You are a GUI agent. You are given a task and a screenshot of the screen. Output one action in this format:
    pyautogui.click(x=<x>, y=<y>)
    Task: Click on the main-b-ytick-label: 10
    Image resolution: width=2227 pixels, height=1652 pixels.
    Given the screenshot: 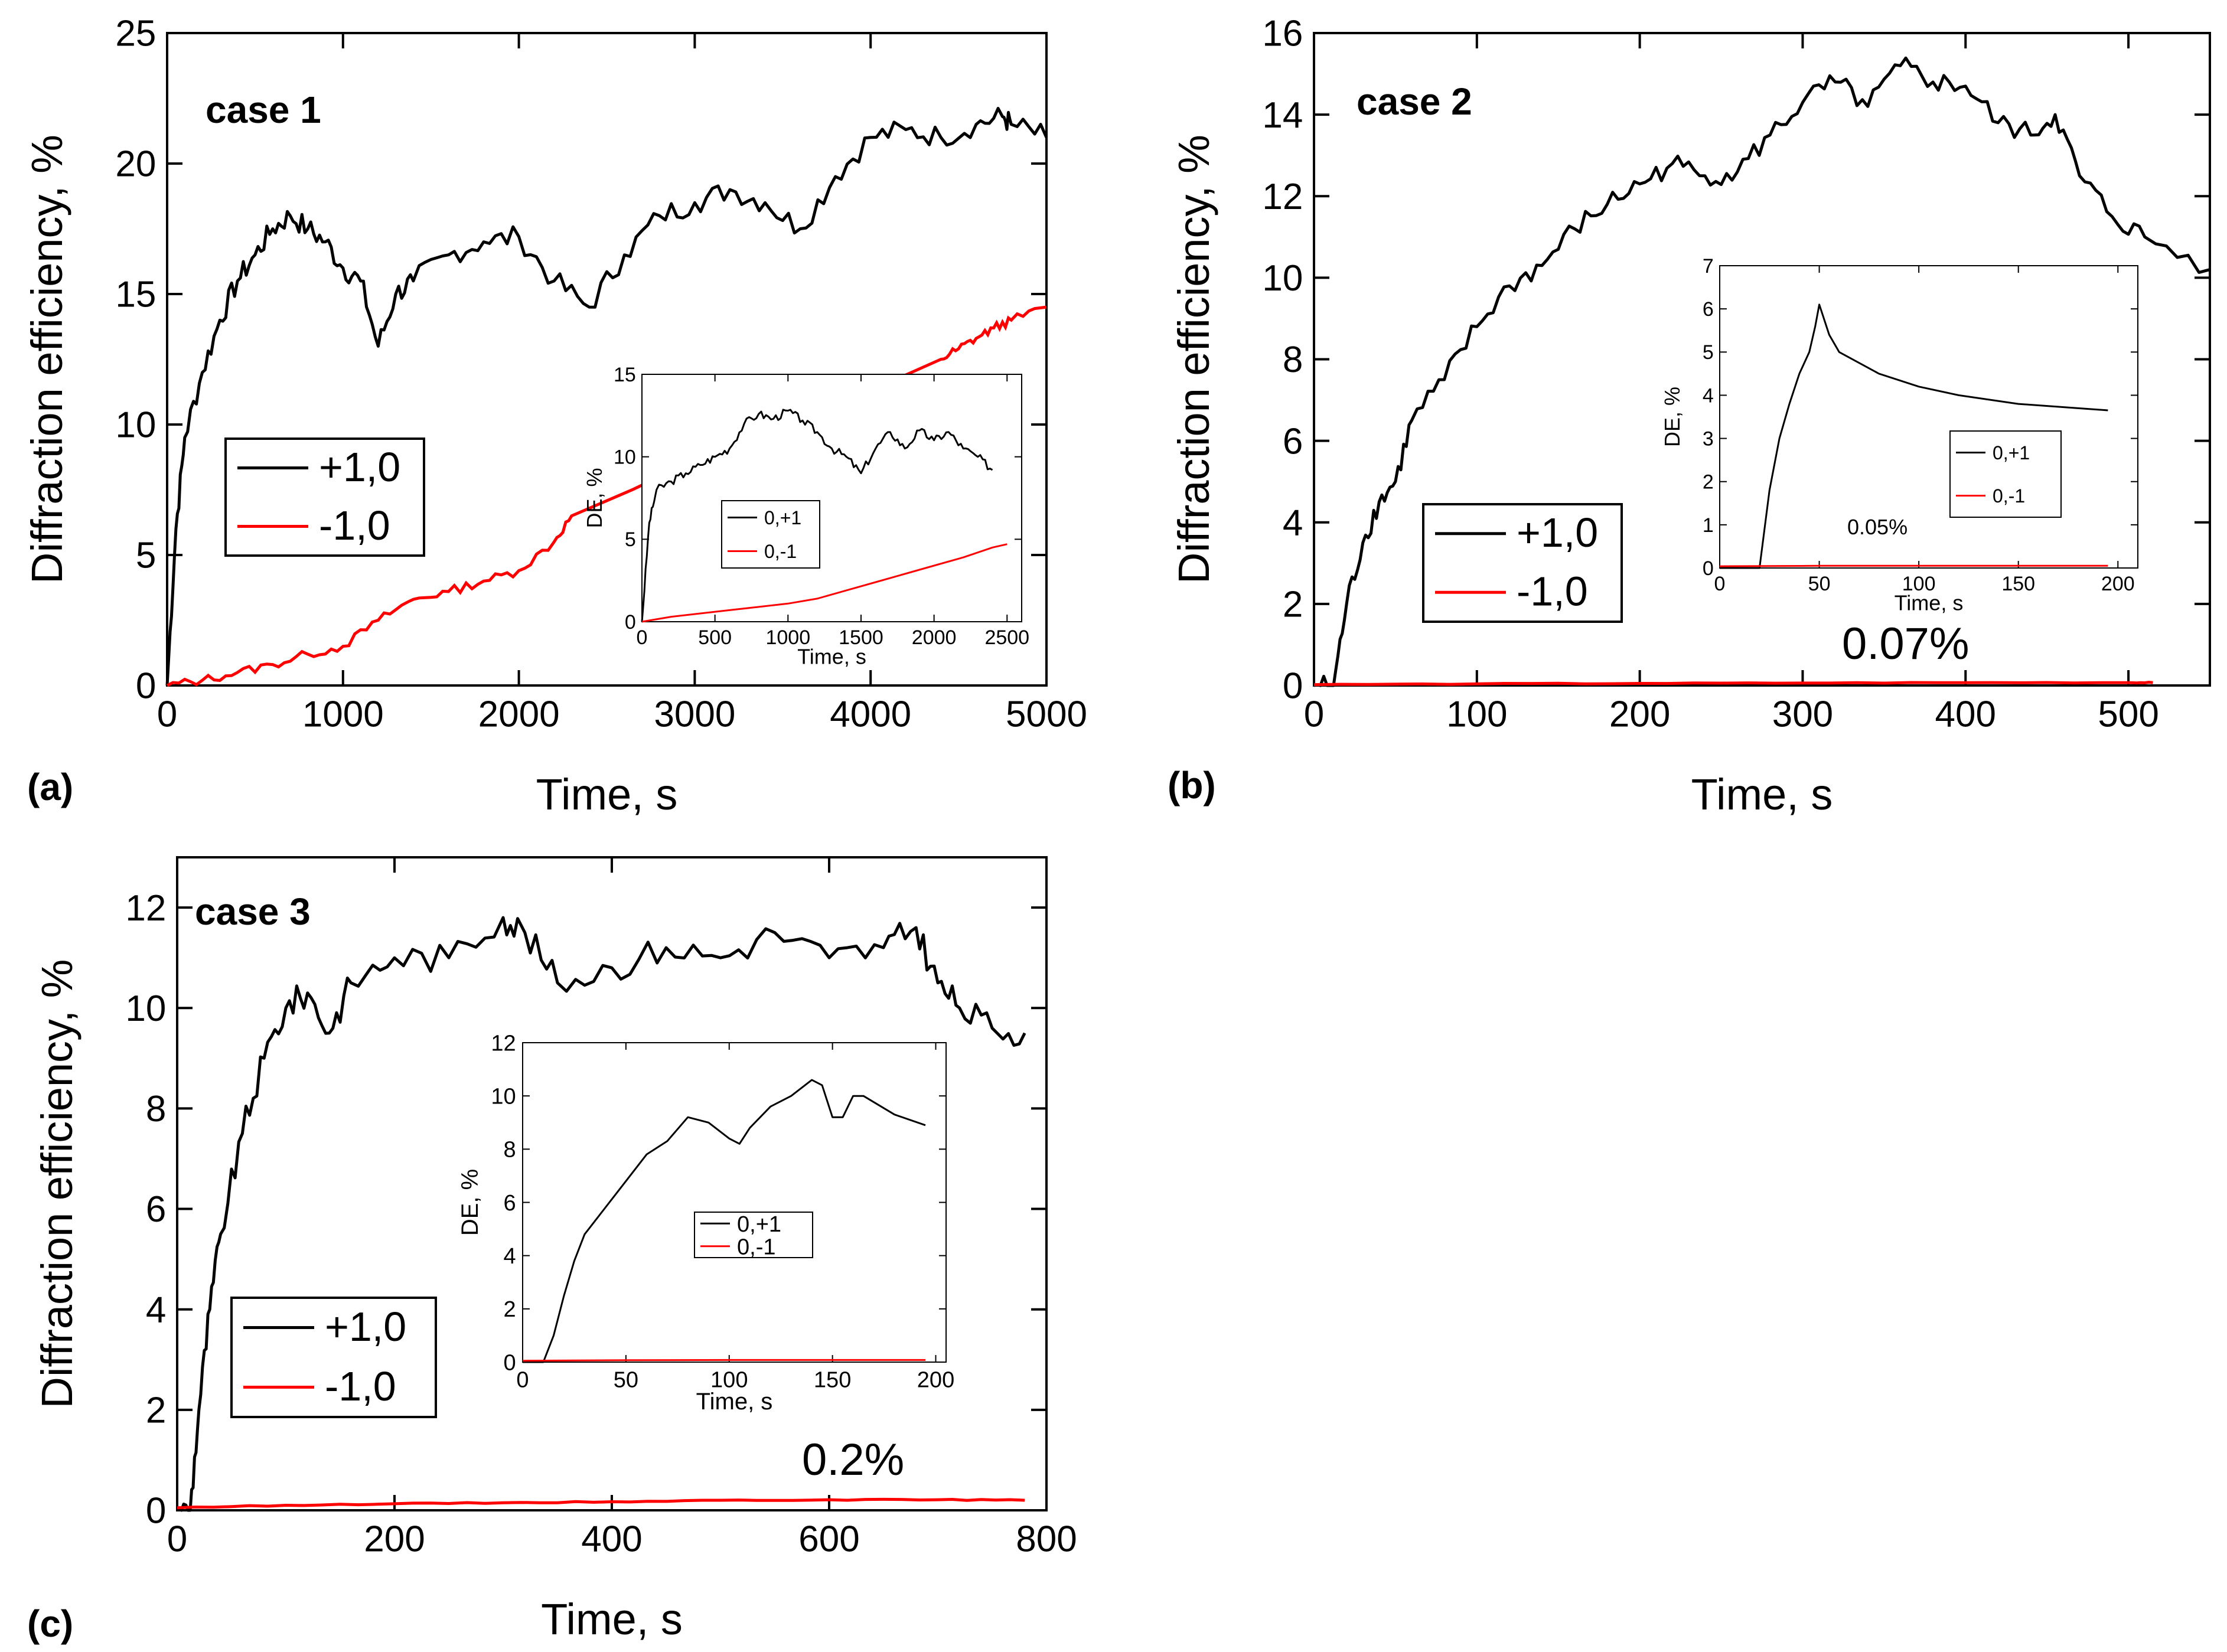 What is the action you would take?
    pyautogui.click(x=1282, y=278)
    